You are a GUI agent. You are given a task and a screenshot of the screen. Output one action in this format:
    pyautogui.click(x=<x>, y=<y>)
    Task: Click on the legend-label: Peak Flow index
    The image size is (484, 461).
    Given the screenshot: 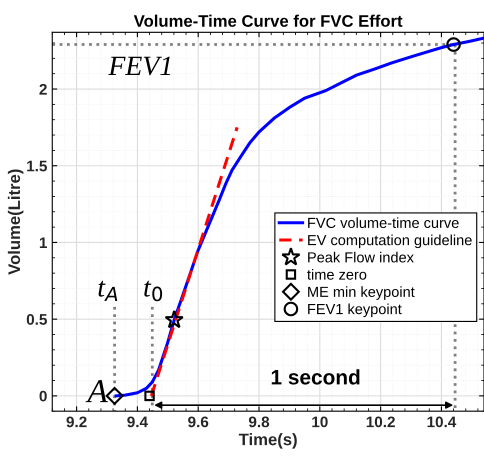 What is the action you would take?
    pyautogui.click(x=361, y=257)
    